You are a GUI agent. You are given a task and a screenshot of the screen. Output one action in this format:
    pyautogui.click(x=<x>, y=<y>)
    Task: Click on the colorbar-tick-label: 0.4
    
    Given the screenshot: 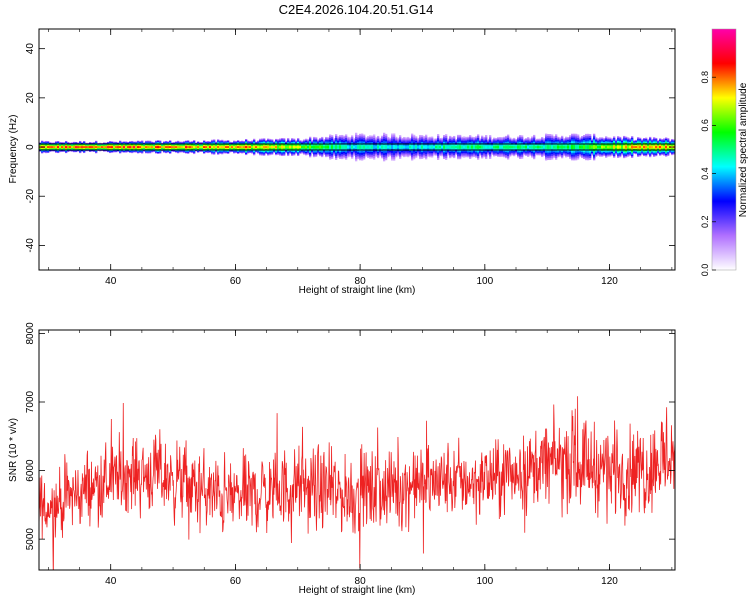 What is the action you would take?
    pyautogui.click(x=705, y=173)
    